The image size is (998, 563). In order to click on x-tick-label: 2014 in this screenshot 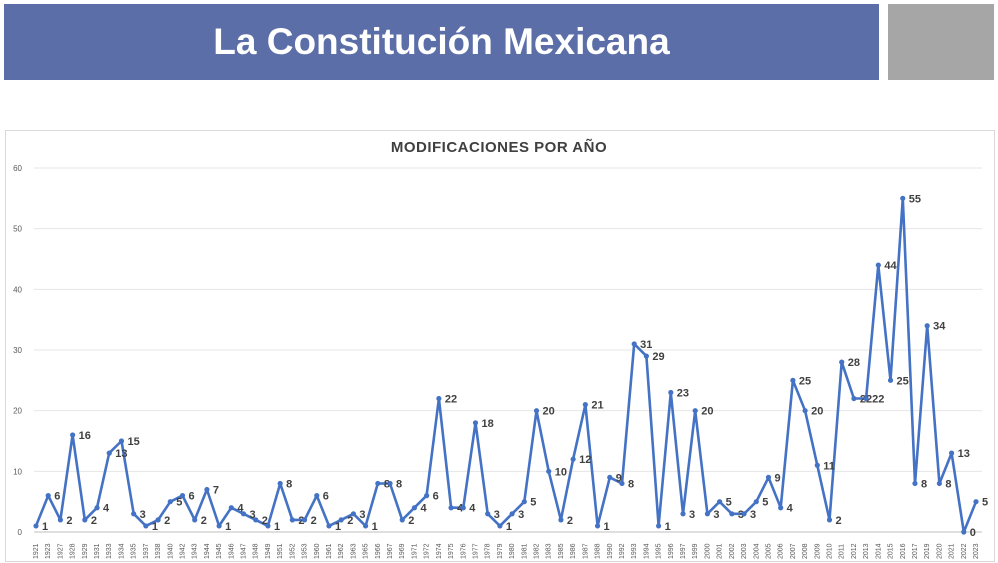, I will do `click(878, 551)`.